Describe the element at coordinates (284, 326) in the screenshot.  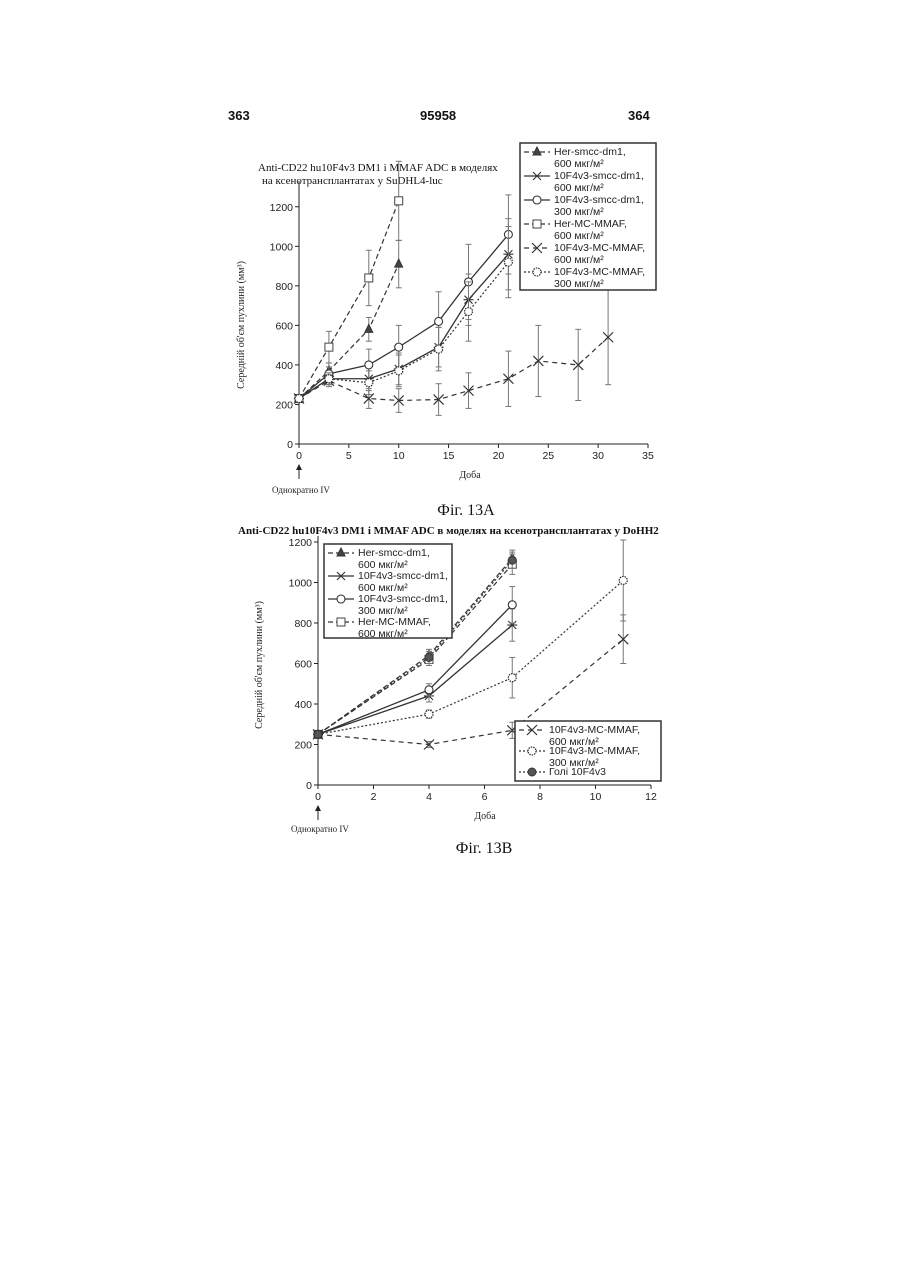
I see `fig-a-y-tick-label: 600` at that location.